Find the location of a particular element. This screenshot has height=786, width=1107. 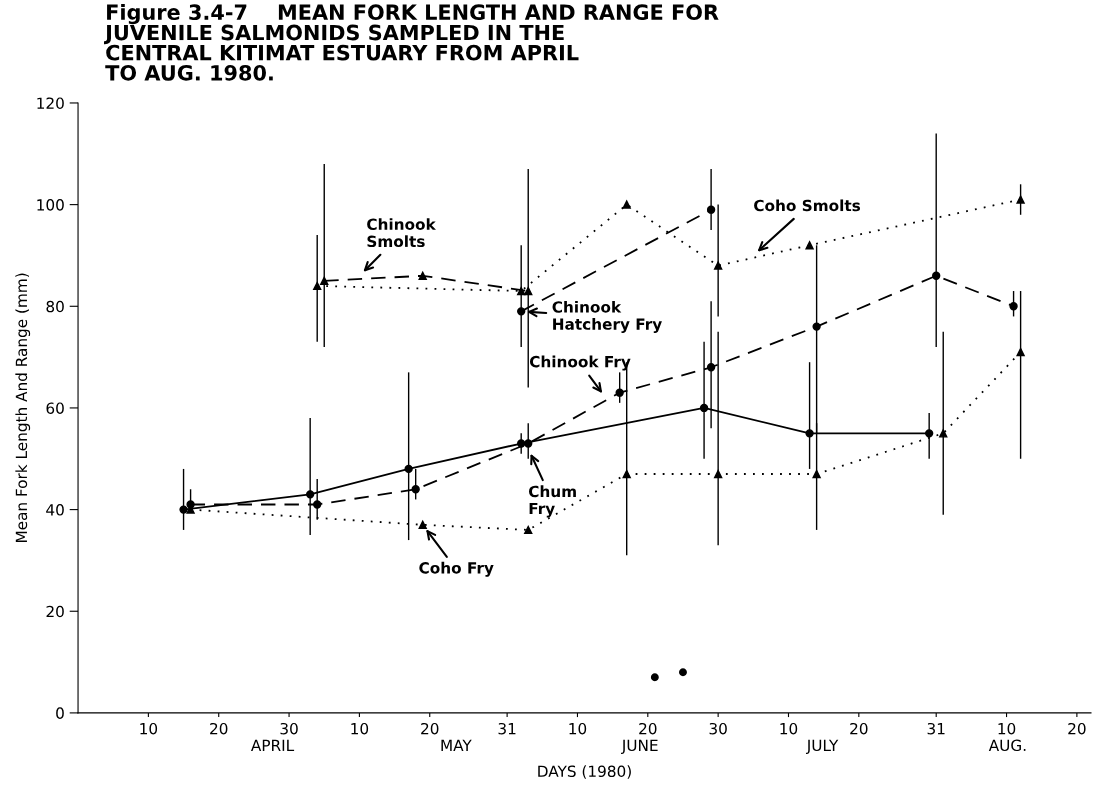

x-axis-title: DAYS (1980) is located at coordinates (584, 772).